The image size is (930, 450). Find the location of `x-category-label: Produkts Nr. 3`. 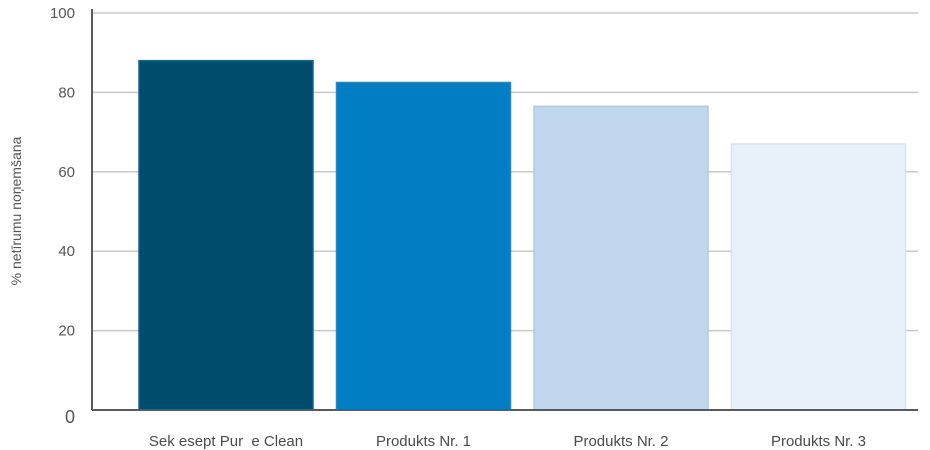

x-category-label: Produkts Nr. 3 is located at coordinates (818, 441).